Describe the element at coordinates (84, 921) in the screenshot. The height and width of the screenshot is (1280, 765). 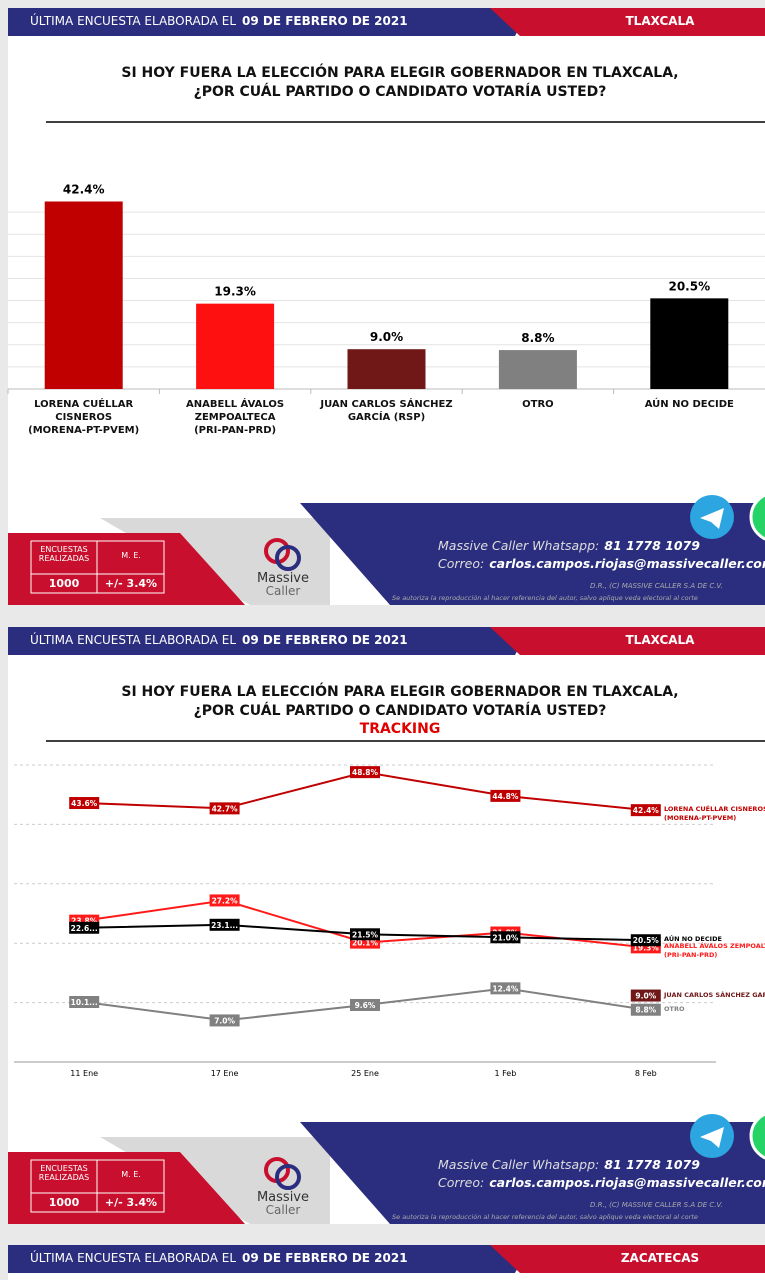
I see `value-label: 23.8%` at that location.